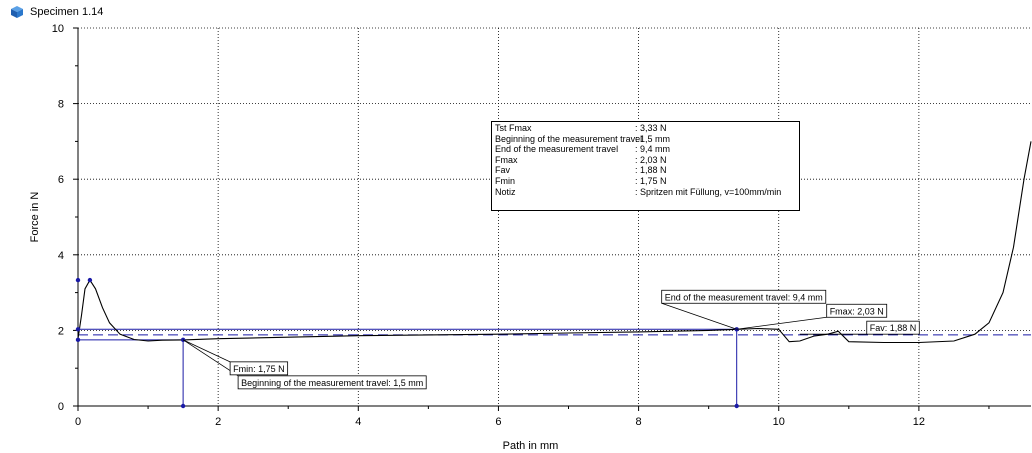 The height and width of the screenshot is (453, 1032). Describe the element at coordinates (61, 180) in the screenshot. I see `y-tick-label: 6` at that location.